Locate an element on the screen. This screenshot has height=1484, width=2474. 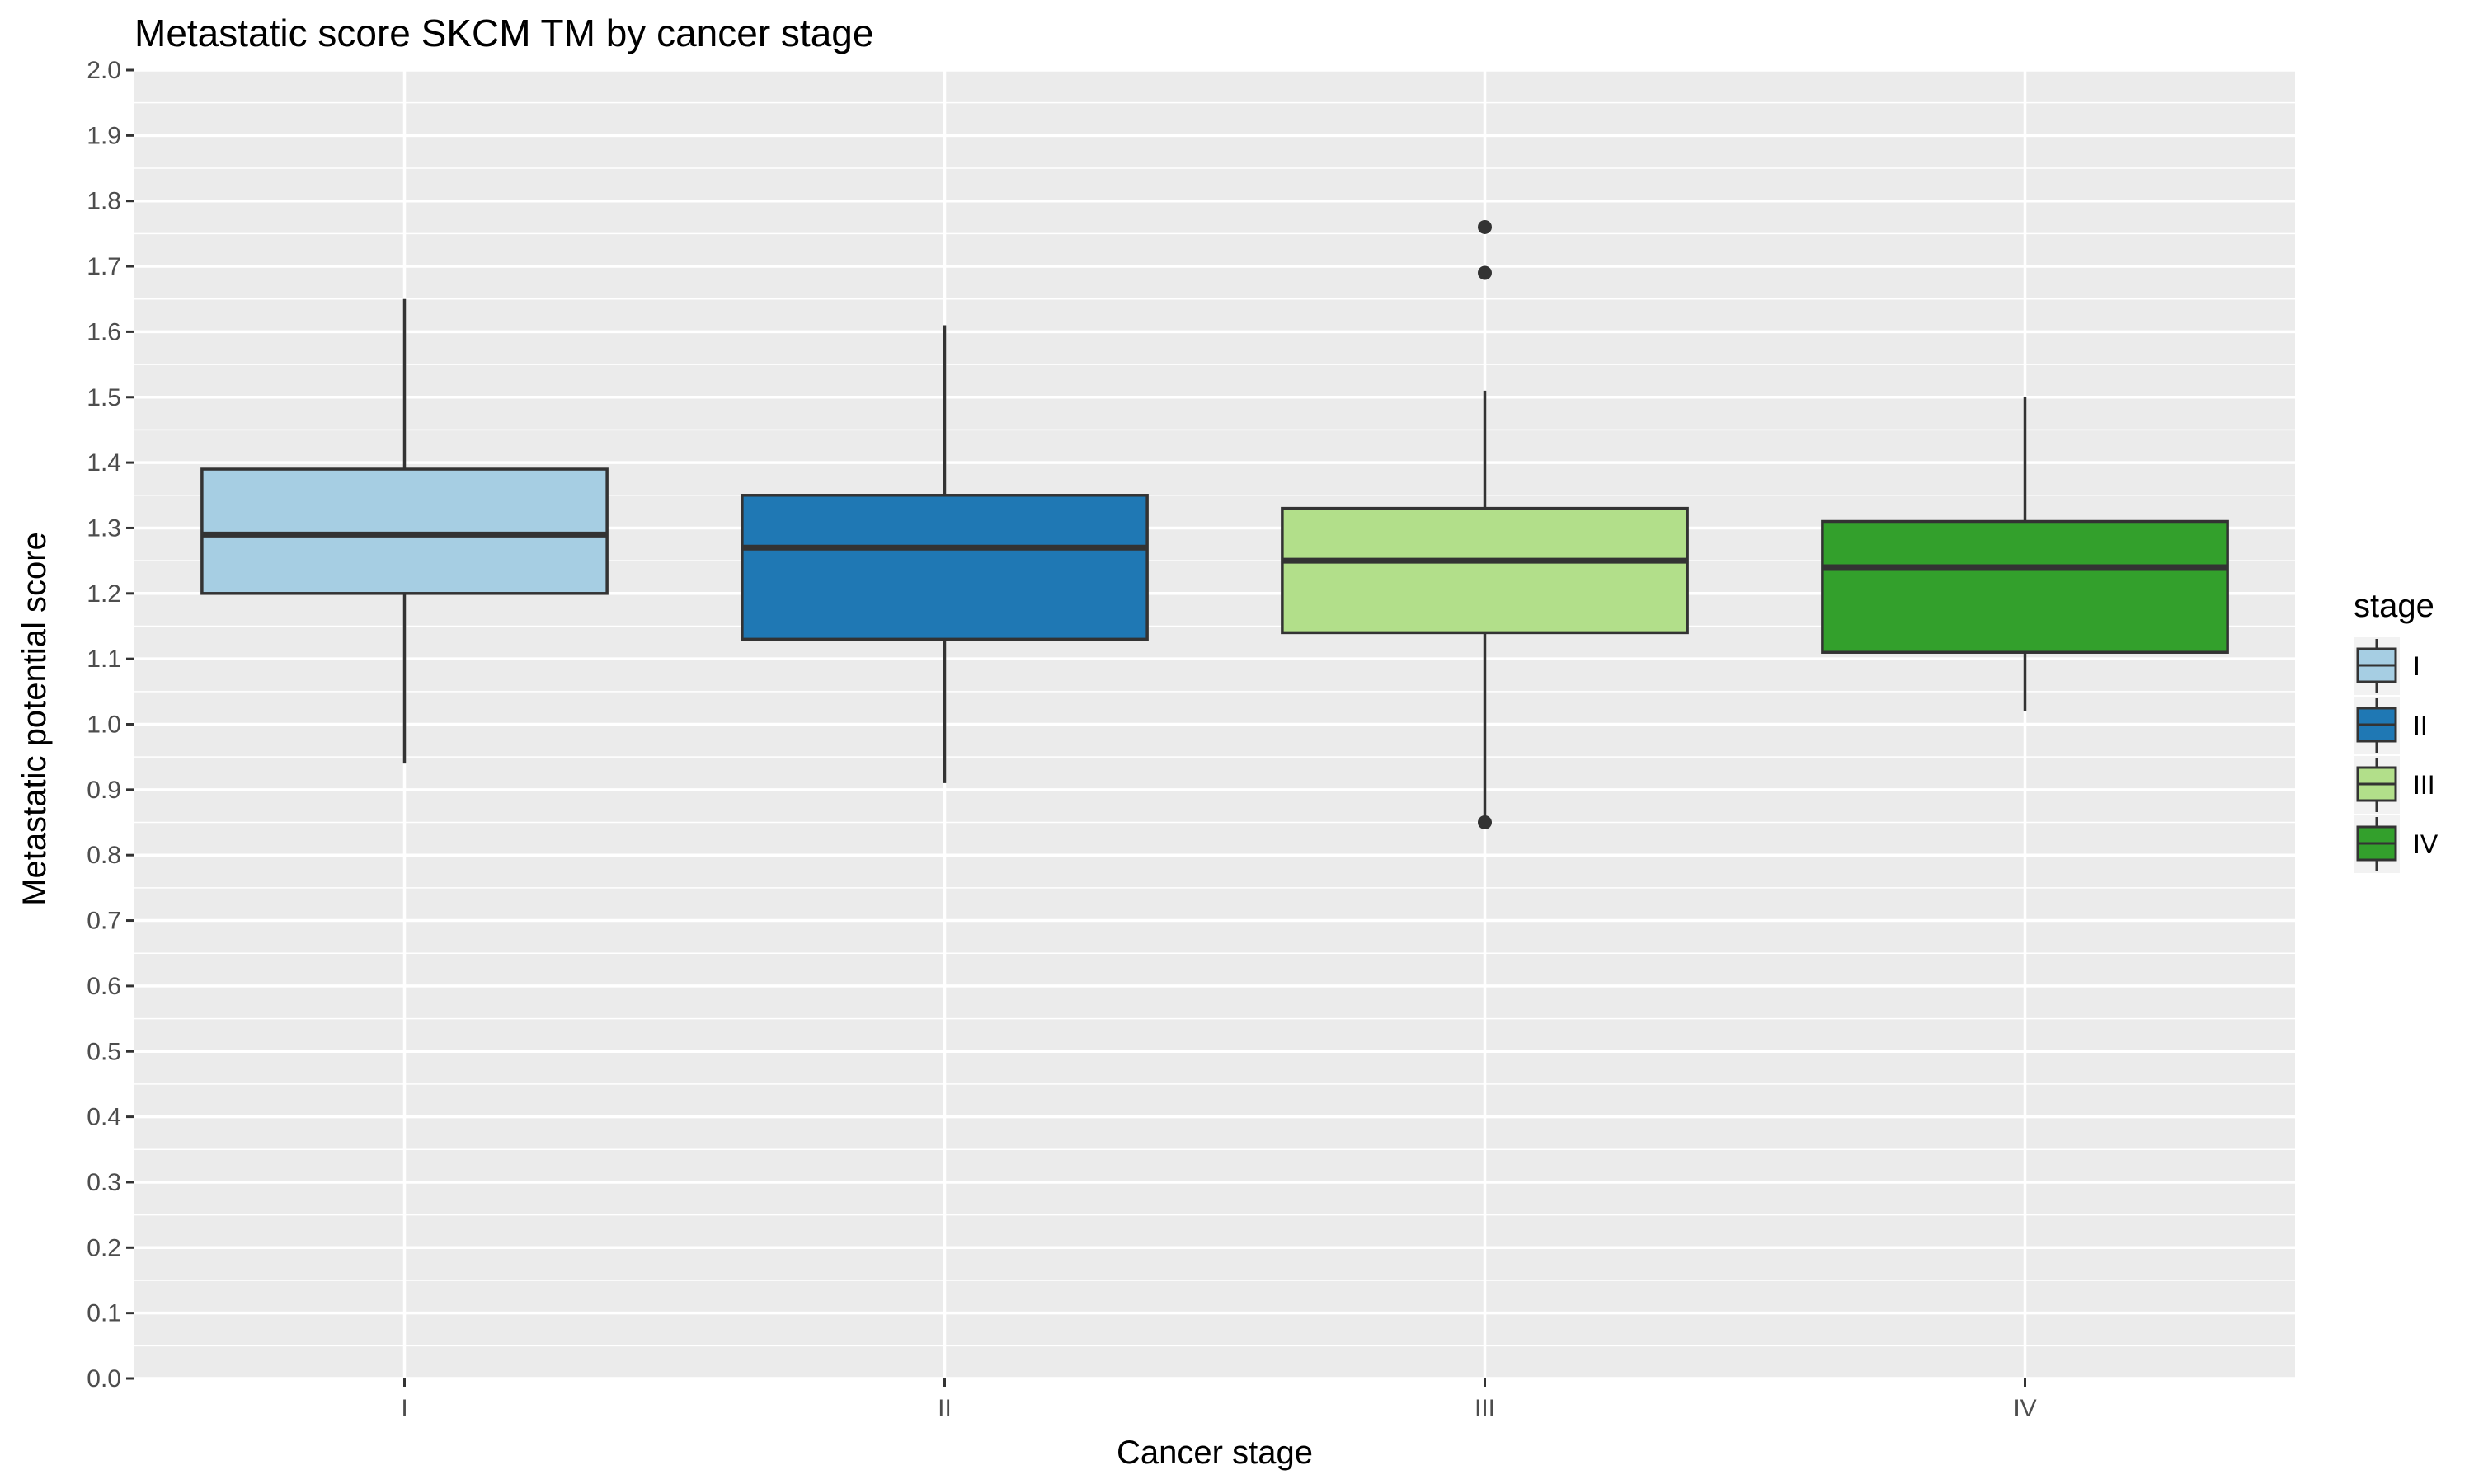
y-tick-label: 0.1 is located at coordinates (104, 1313).